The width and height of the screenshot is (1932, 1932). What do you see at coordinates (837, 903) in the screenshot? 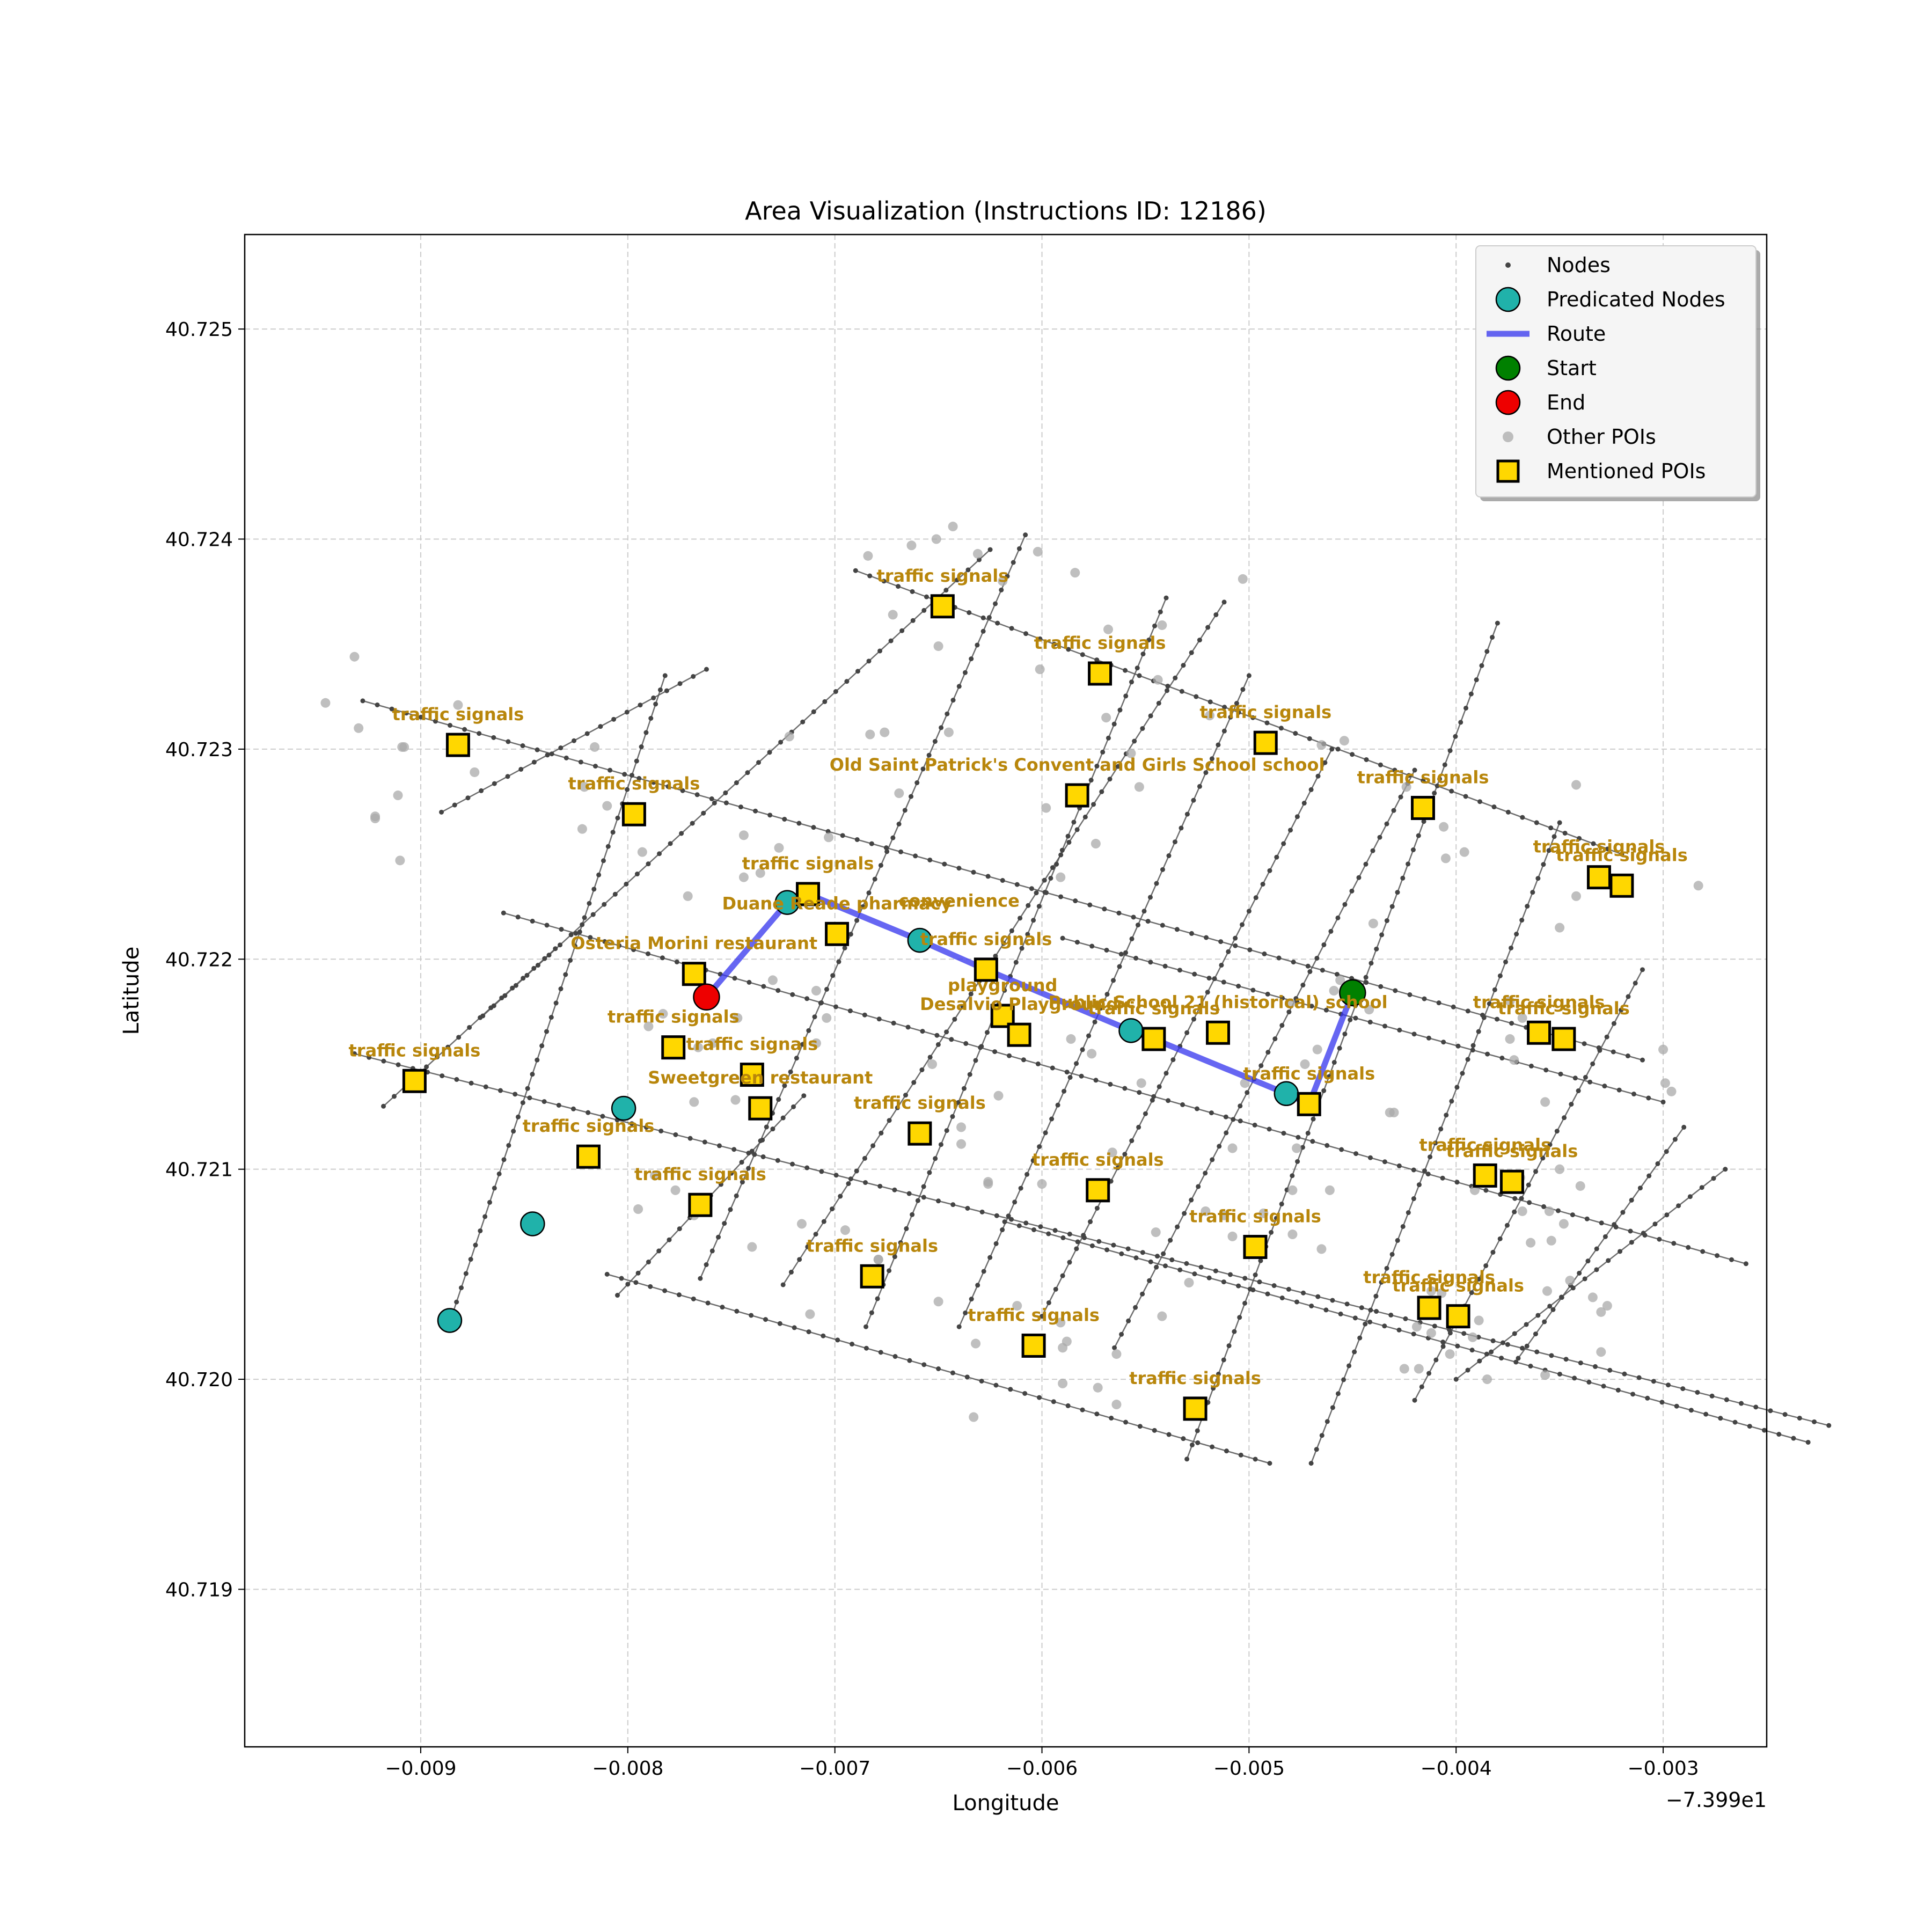
I see `mentioned-poi-label: Duane Reade pharmacy` at bounding box center [837, 903].